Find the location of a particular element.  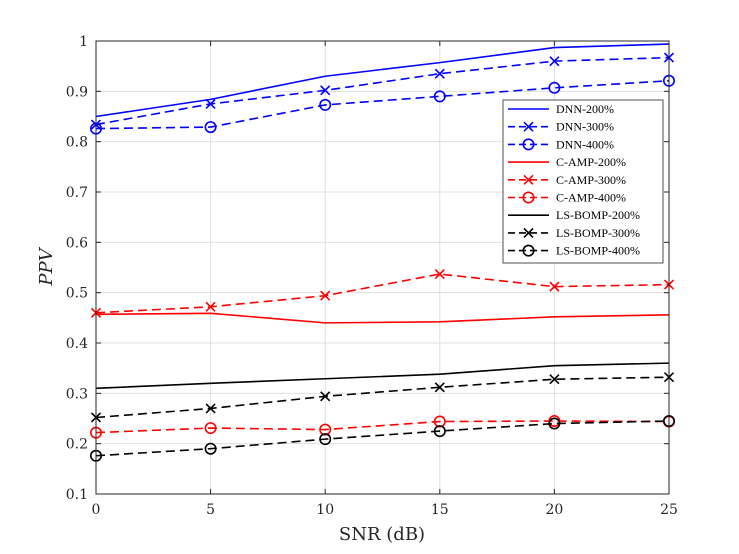

legend-entry: LS-BOMP-200% is located at coordinates (574, 215).